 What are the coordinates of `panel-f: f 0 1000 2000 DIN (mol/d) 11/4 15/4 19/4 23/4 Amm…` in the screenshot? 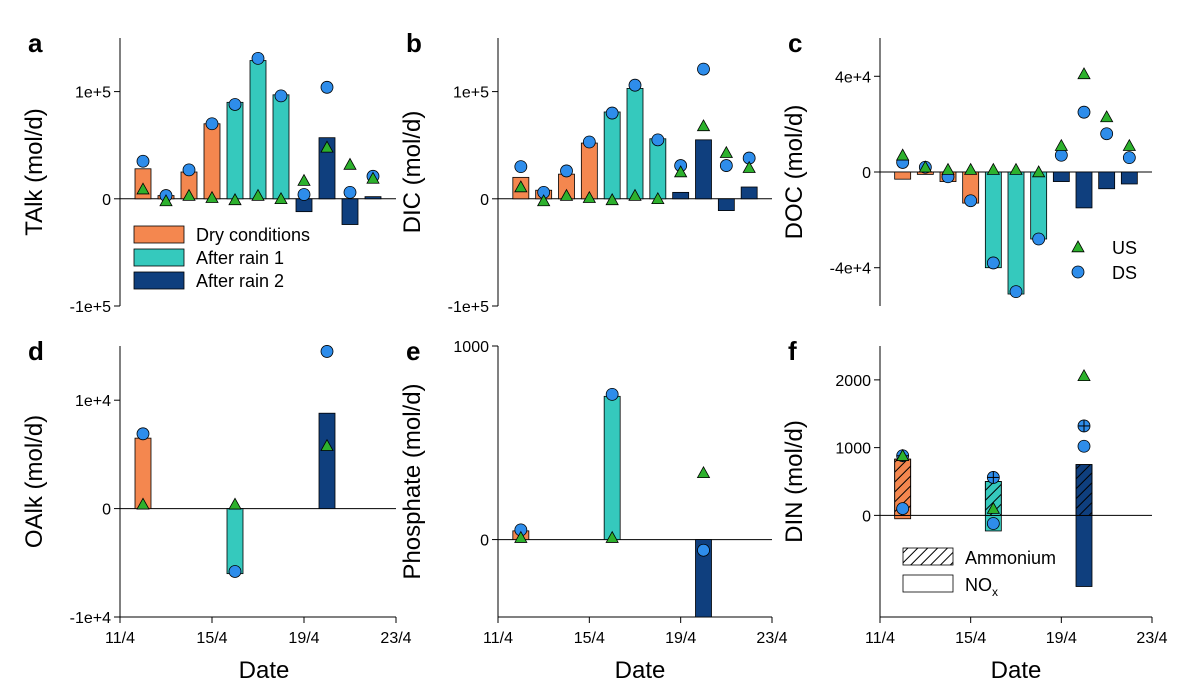 It's located at (974, 491).